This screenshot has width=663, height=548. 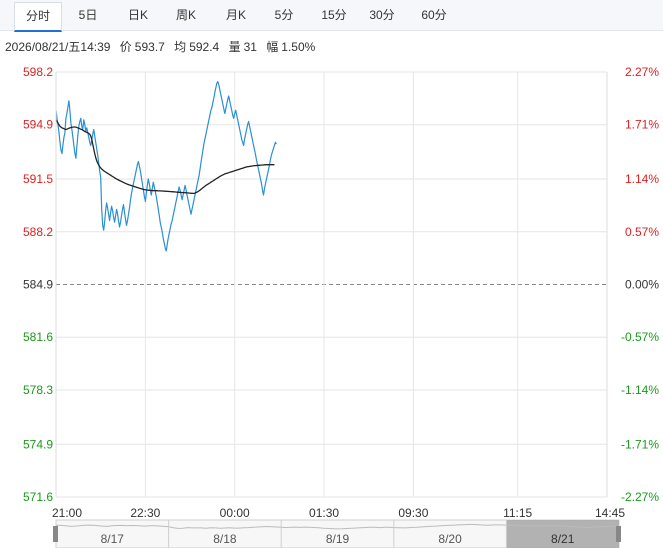 I want to click on tab-4: 月K, so click(x=235, y=15).